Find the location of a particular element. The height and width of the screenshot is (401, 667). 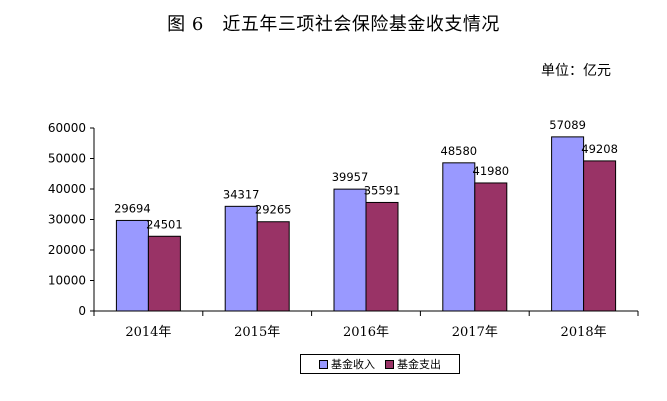

chart-title: 图 6 近五年三项社会保险基金收支情况 is located at coordinates (333, 24).